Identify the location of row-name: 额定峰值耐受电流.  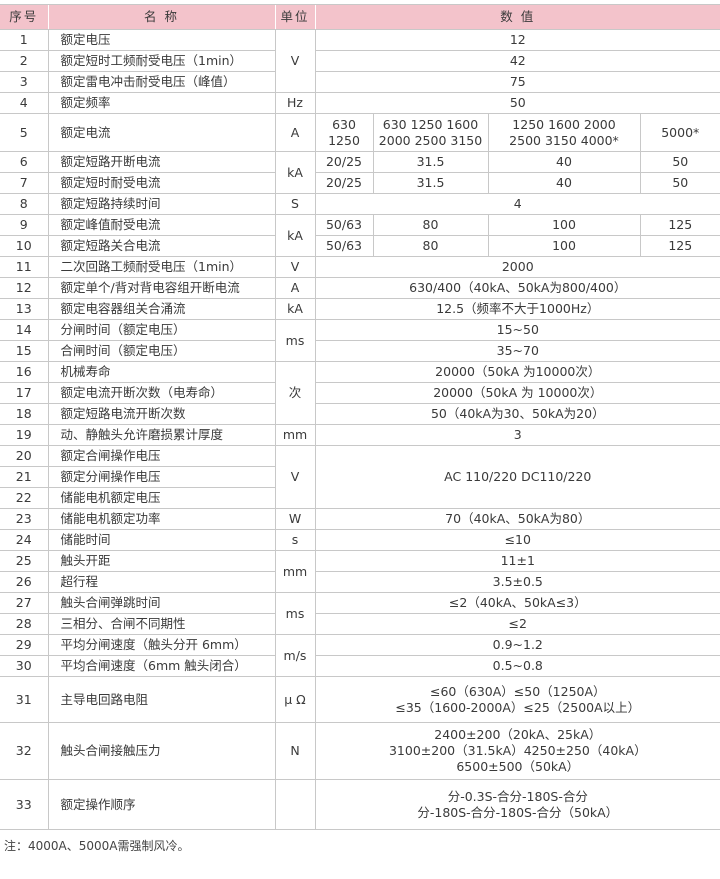
(161, 225).